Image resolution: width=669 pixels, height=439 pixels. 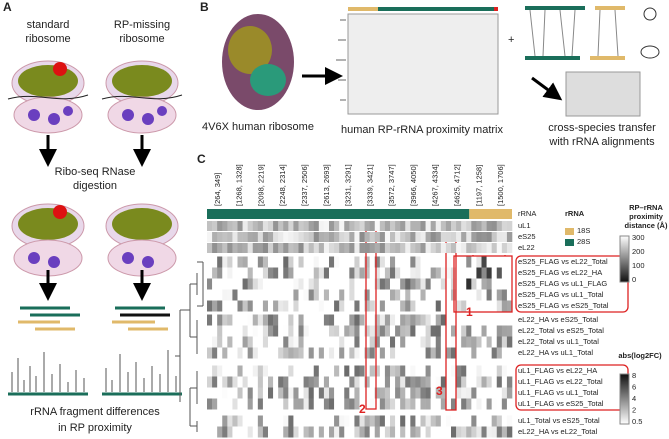 What do you see at coordinates (555, 352) in the screenshot?
I see `row-label: eL22_HA vs uL1_Total` at bounding box center [555, 352].